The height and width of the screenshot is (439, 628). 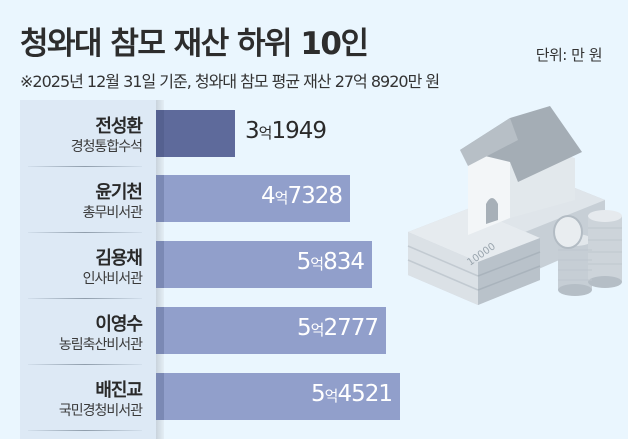 What do you see at coordinates (106, 147) in the screenshot?
I see `person-role: 경청통합수석` at bounding box center [106, 147].